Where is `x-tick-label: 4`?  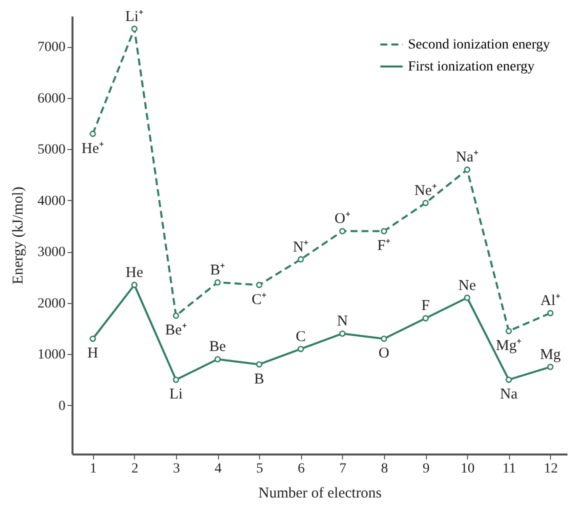 x-tick-label: 4 is located at coordinates (218, 469).